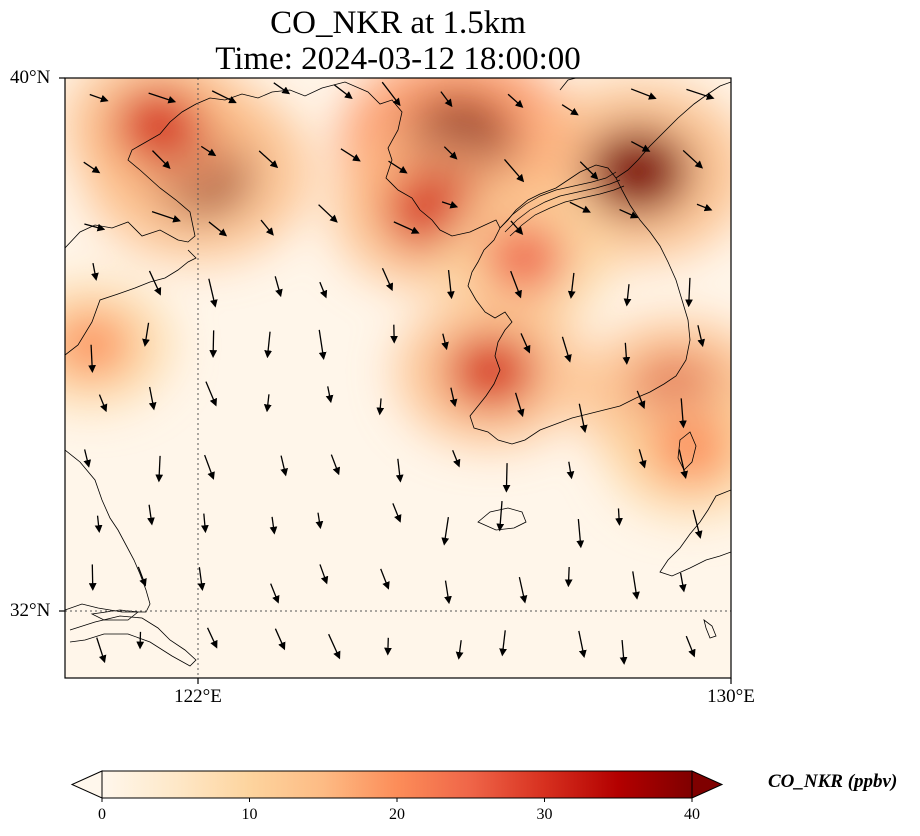 The height and width of the screenshot is (836, 920). Describe the element at coordinates (731, 696) in the screenshot. I see `lon-label-130e: 130°E` at that location.